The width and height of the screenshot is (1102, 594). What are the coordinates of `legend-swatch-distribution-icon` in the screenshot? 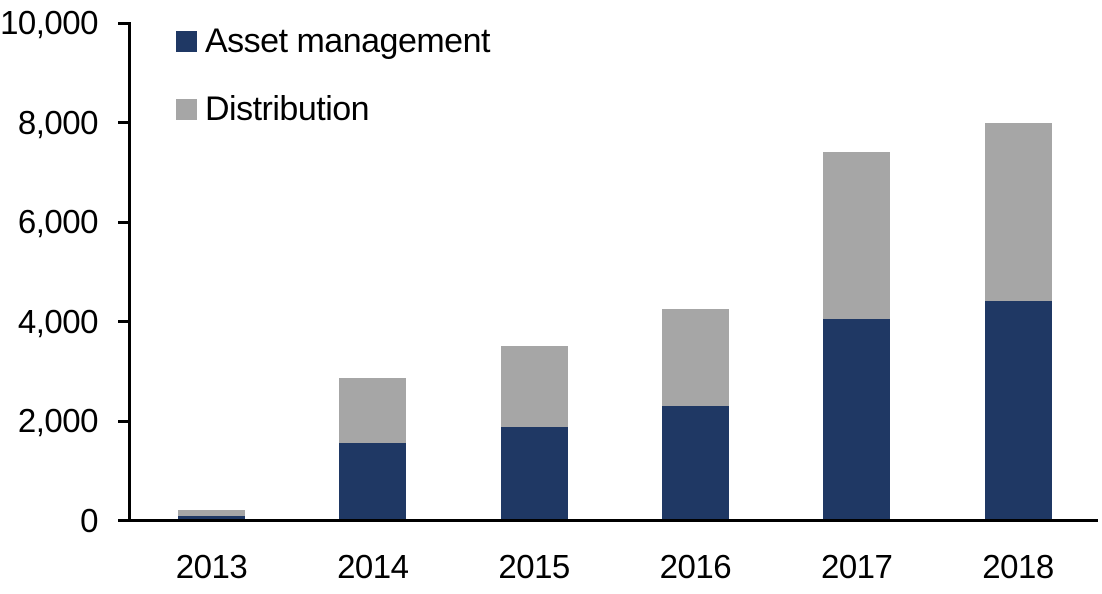 It's located at (186, 109).